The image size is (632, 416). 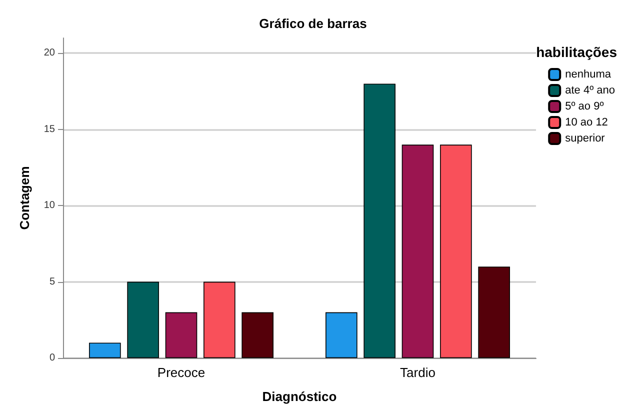 What do you see at coordinates (299, 396) in the screenshot?
I see `x-axis-title: Diagnóstico` at bounding box center [299, 396].